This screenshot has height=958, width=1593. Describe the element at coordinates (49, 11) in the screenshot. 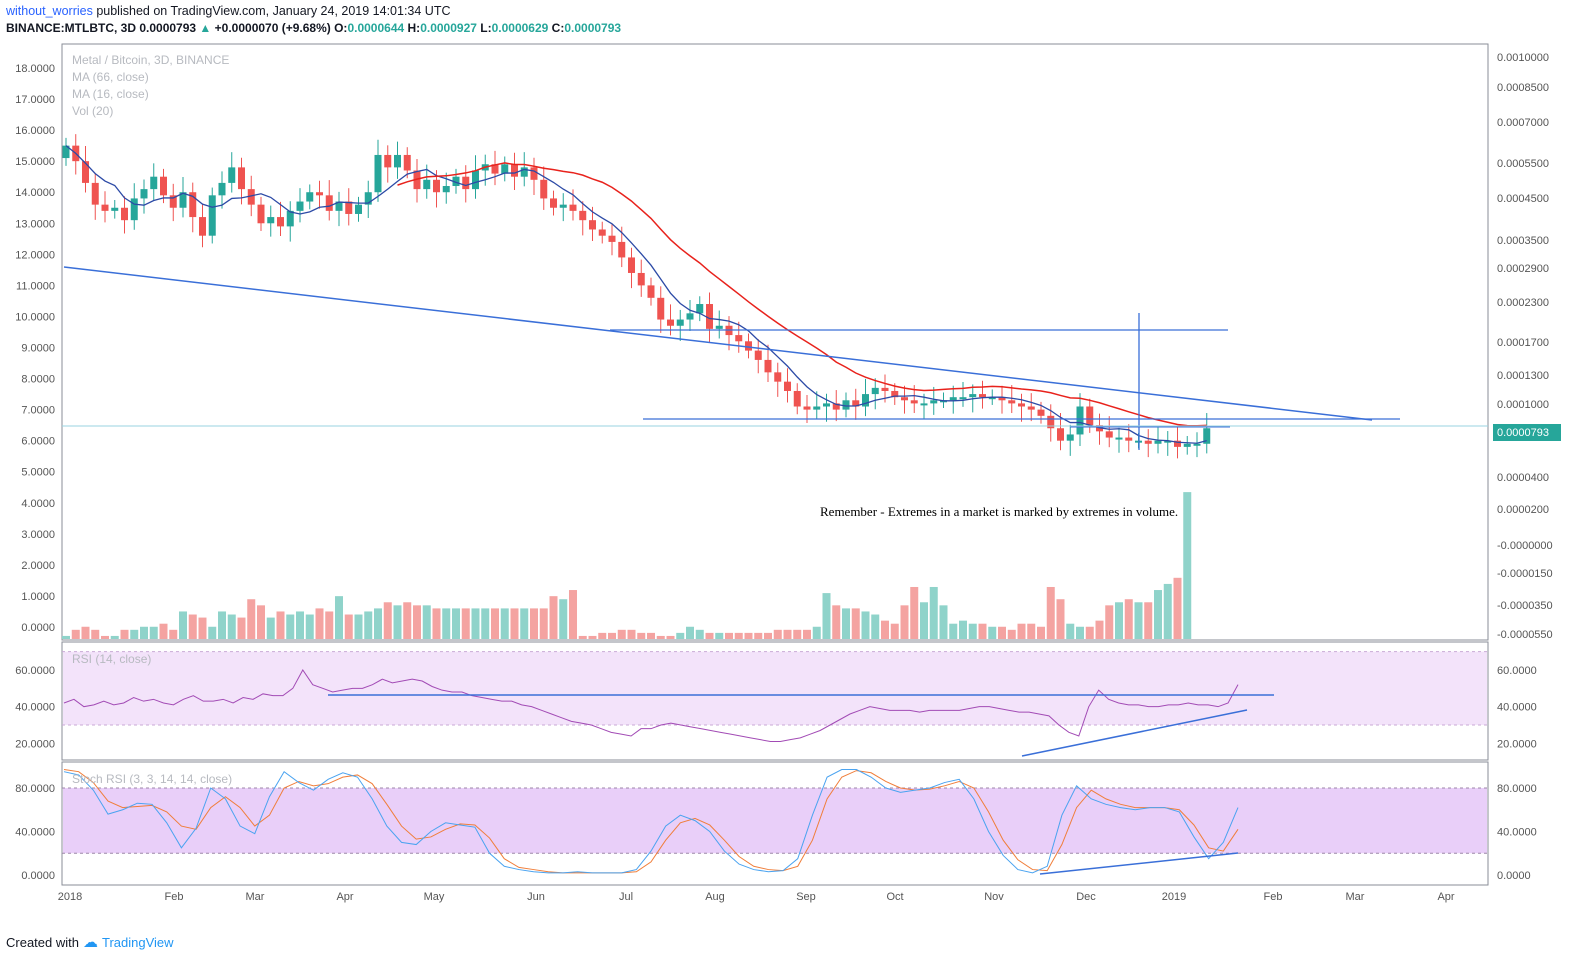

I see `author-link: without_worries` at that location.